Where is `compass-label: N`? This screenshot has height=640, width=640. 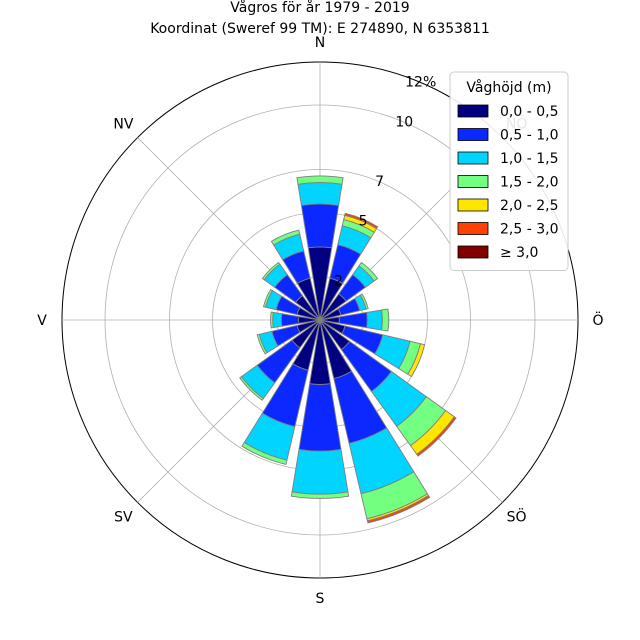 compass-label: N is located at coordinates (320, 43).